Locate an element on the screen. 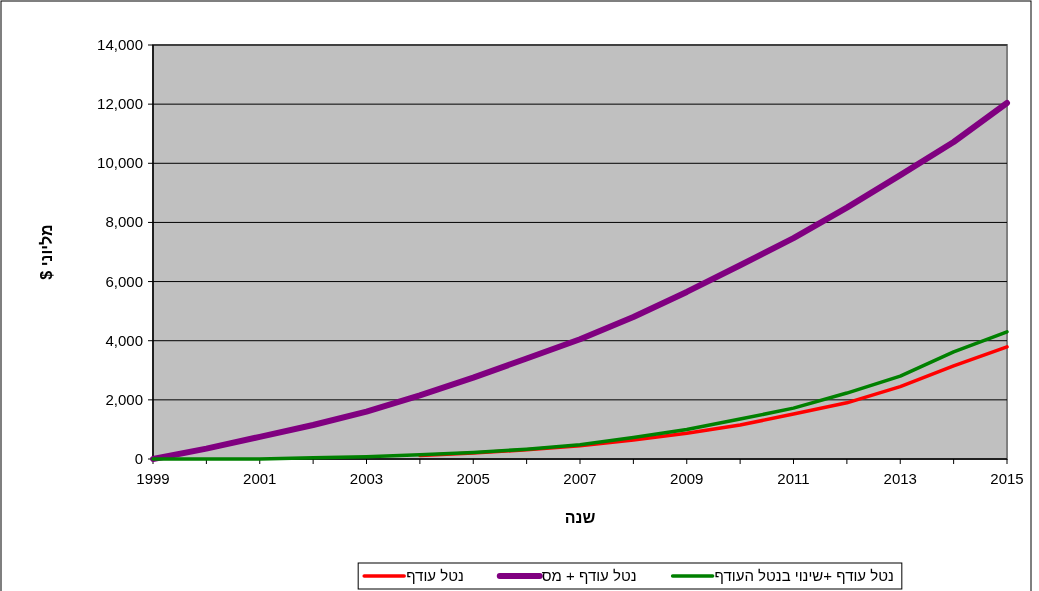 The width and height of the screenshot is (1039, 591). legend-label: נטל עודף + מס is located at coordinates (589, 575).